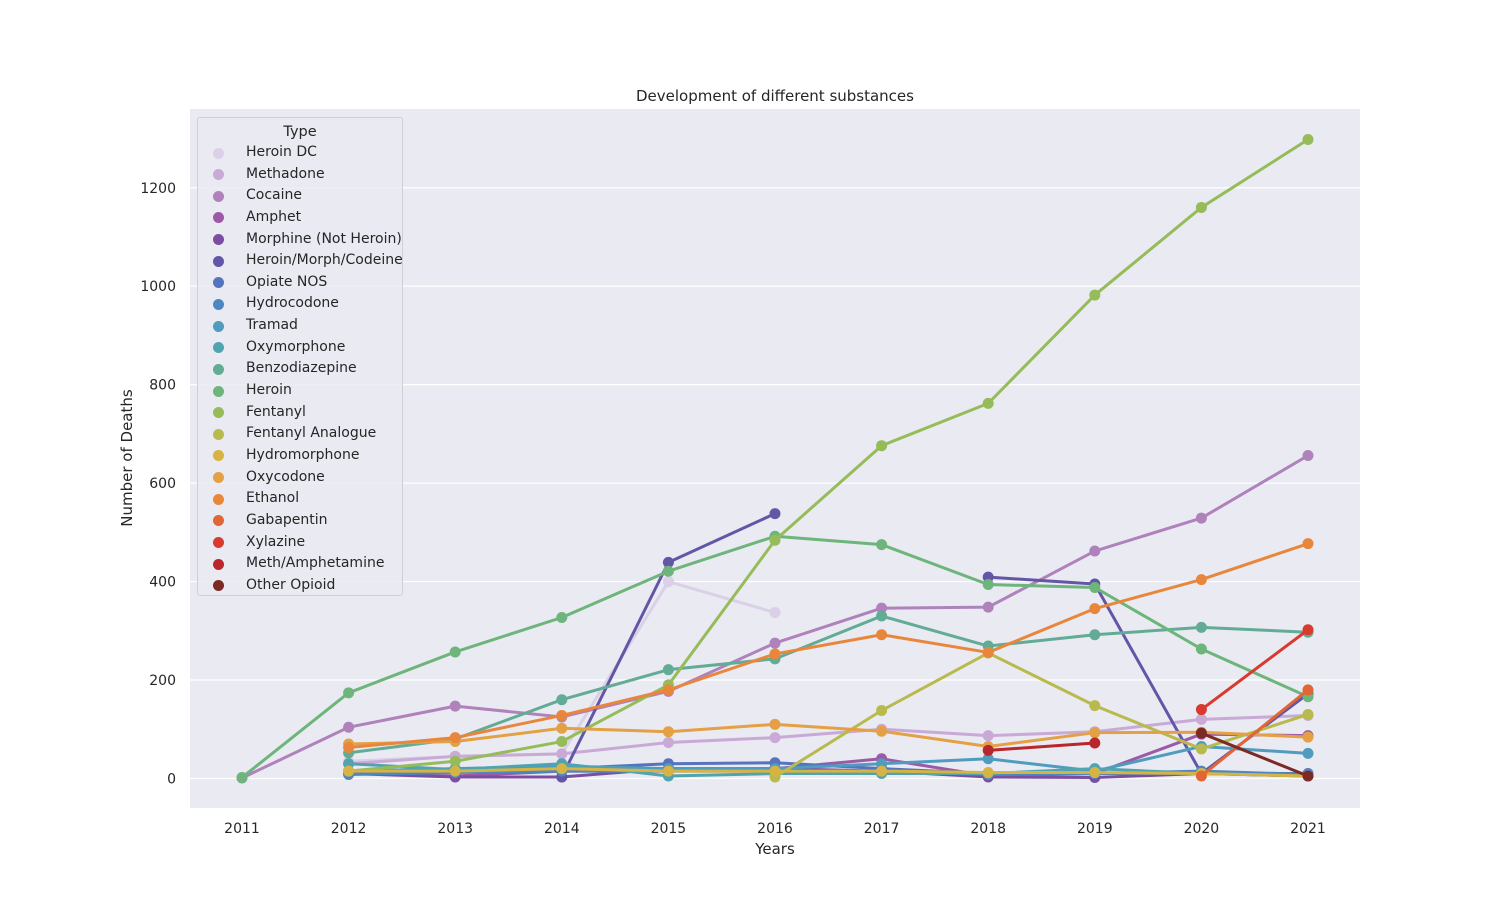 The image size is (1512, 909). Describe the element at coordinates (162, 484) in the screenshot. I see `y-tick-label: 600` at that location.